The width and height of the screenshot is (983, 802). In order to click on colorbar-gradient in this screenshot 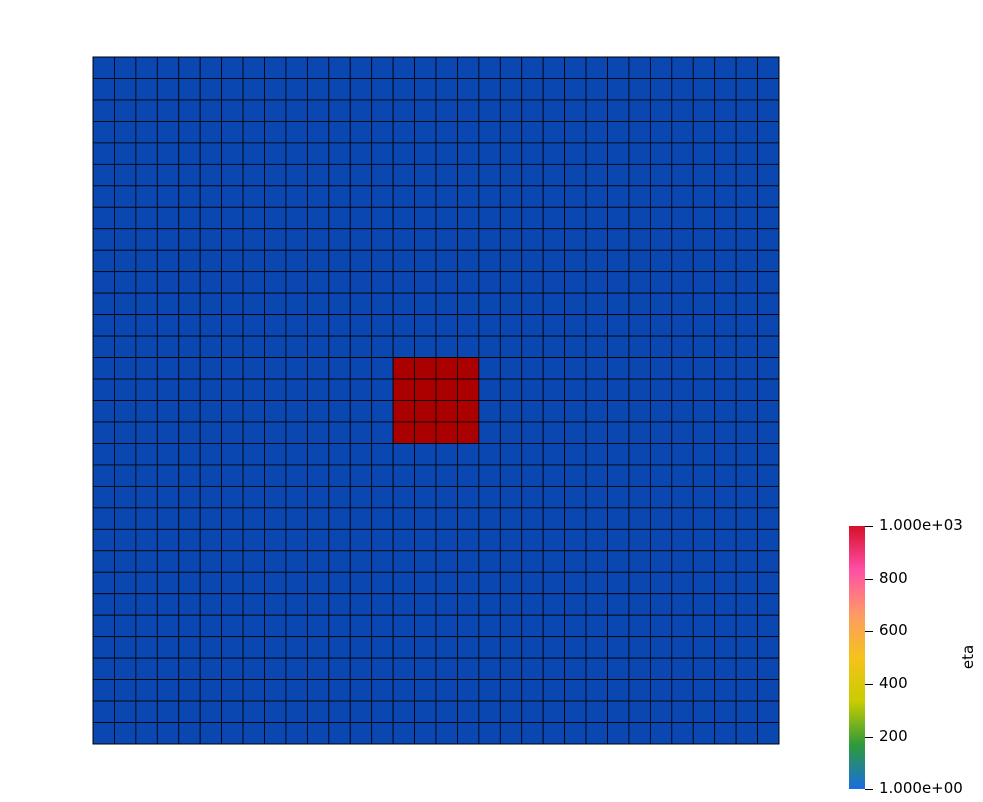, I will do `click(857, 657)`.